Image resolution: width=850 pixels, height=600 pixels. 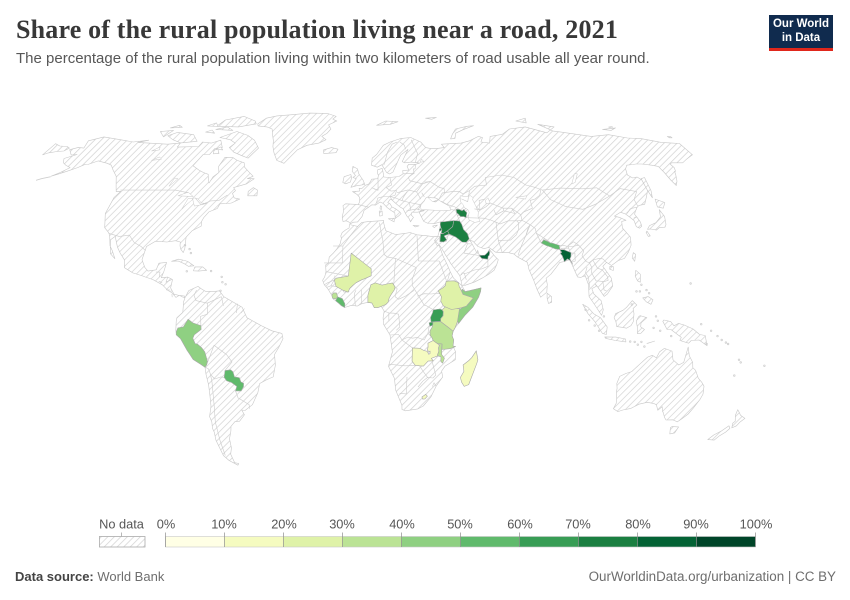 What do you see at coordinates (638, 524) in the screenshot?
I see `svg-text: 80%` at bounding box center [638, 524].